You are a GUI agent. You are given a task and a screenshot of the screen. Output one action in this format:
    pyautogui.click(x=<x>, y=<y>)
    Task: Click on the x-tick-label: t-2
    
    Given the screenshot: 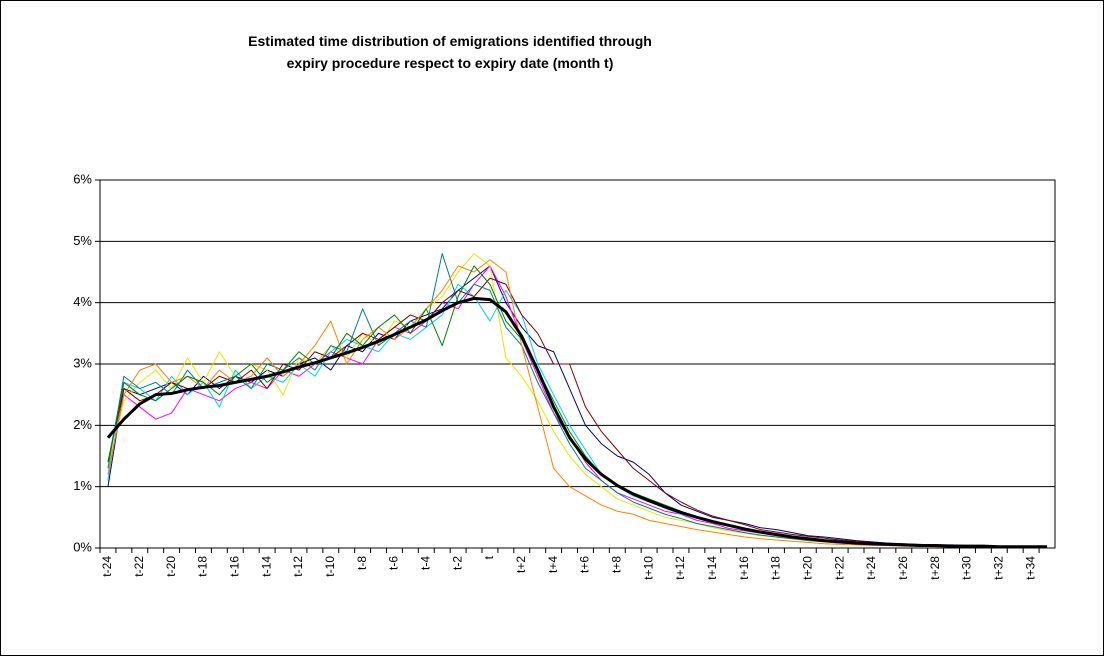 What is the action you would take?
    pyautogui.click(x=457, y=563)
    